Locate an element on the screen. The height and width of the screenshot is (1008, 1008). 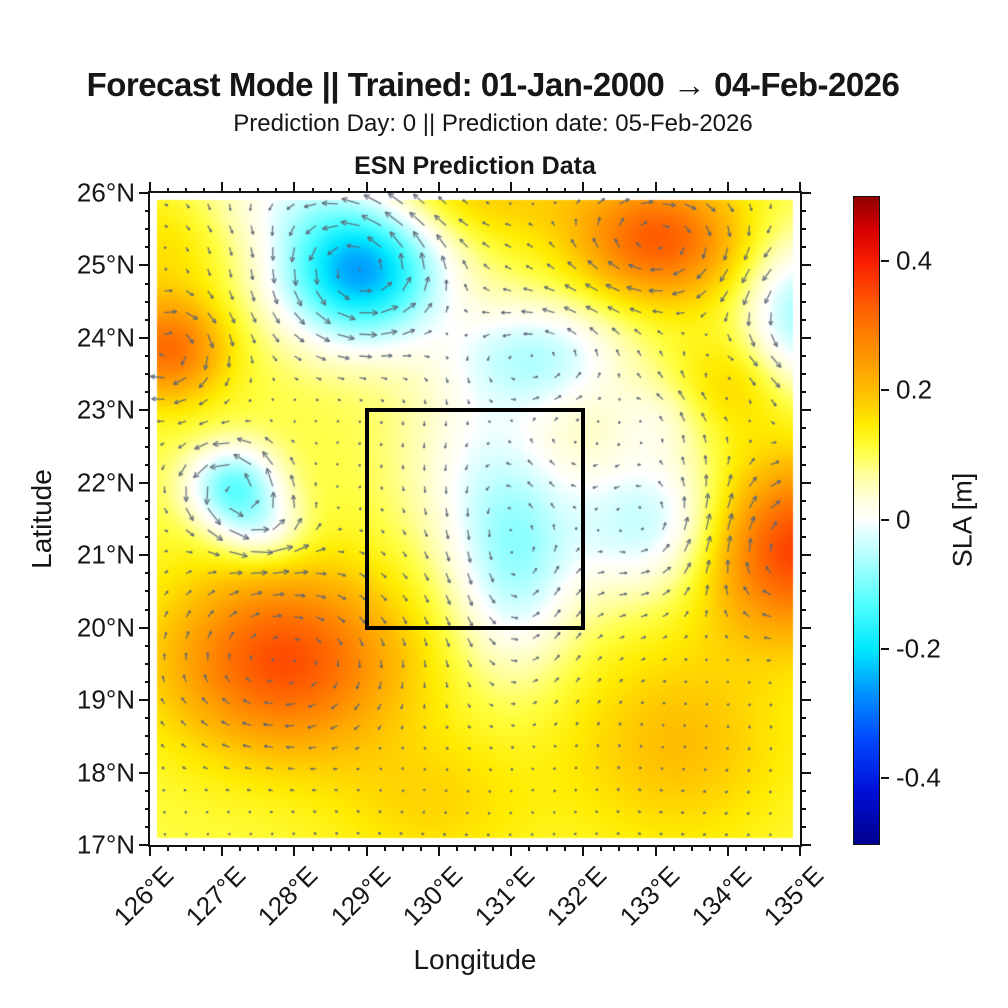
colorbar-tick-label: 0.2 is located at coordinates (914, 389).